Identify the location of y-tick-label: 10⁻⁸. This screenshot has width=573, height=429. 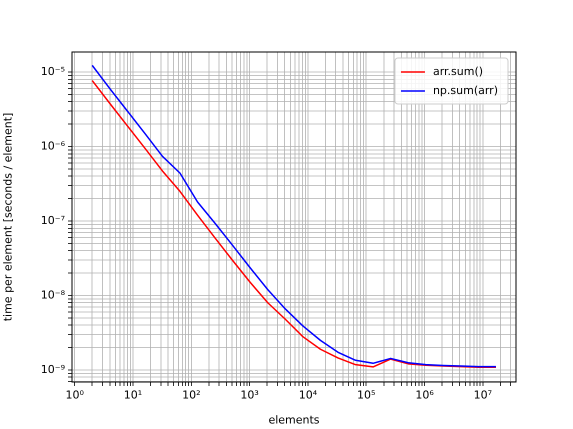
(53, 295).